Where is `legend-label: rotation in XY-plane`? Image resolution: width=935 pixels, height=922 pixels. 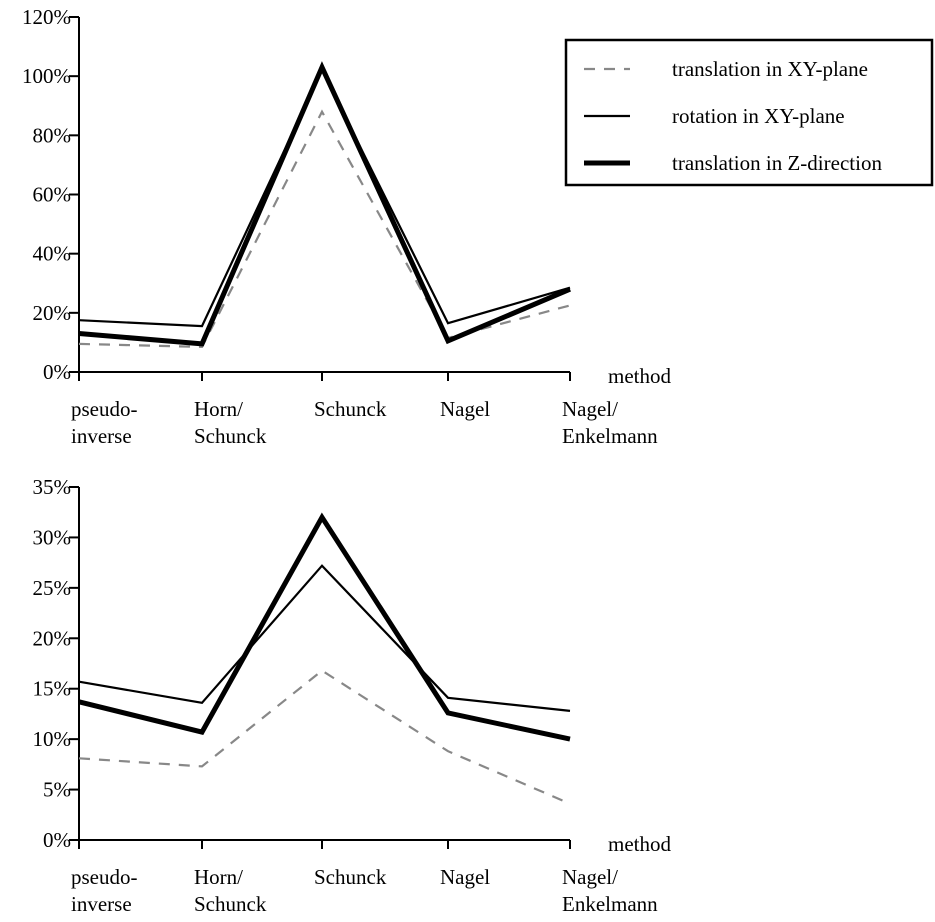 legend-label: rotation in XY-plane is located at coordinates (758, 116).